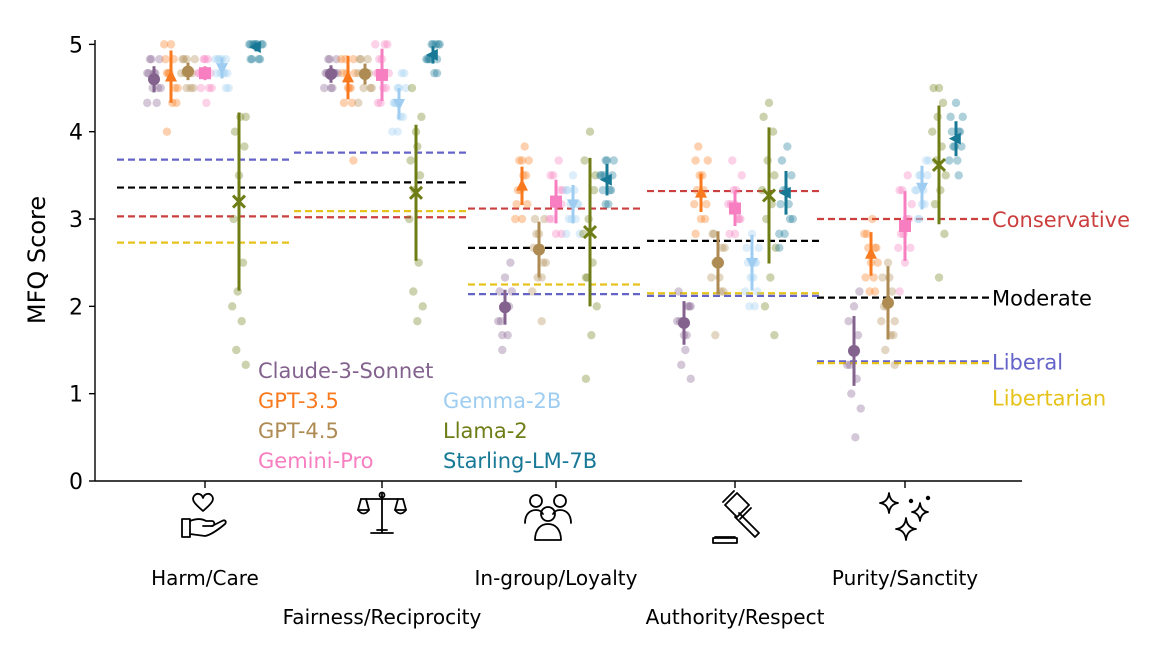 Image resolution: width=1176 pixels, height=650 pixels. Describe the element at coordinates (76, 45) in the screenshot. I see `y-tick-label: 5` at that location.